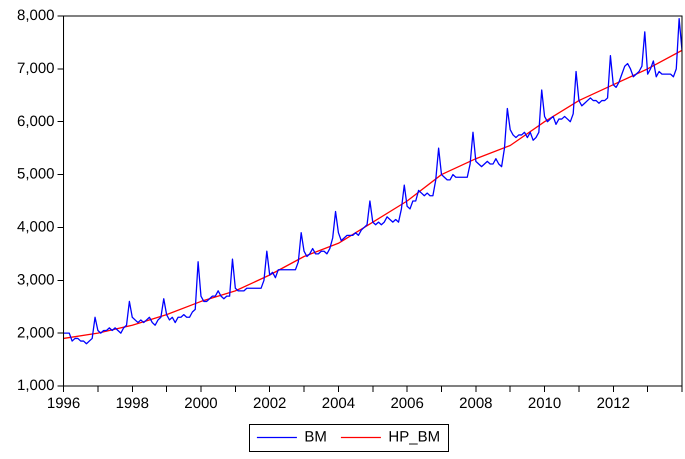 This screenshot has width=685, height=459. Describe the element at coordinates (35, 174) in the screenshot. I see `y-tick-label: 5,000` at that location.